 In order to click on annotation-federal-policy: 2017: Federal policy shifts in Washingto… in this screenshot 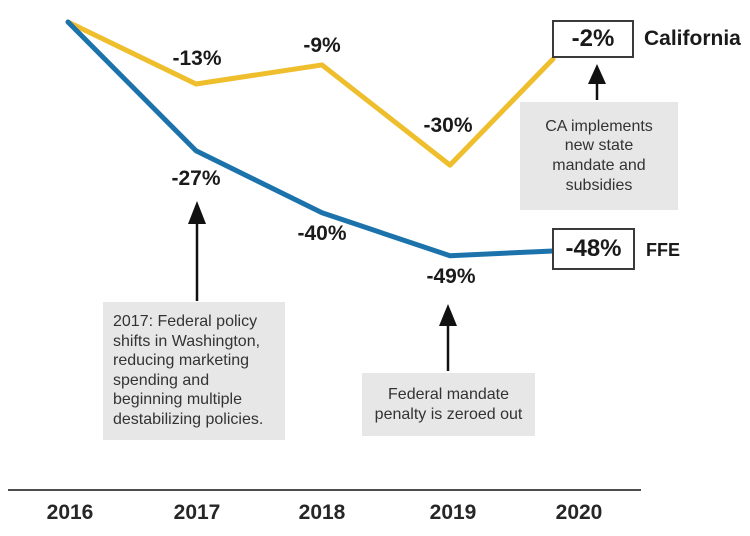, I will do `click(194, 371)`.